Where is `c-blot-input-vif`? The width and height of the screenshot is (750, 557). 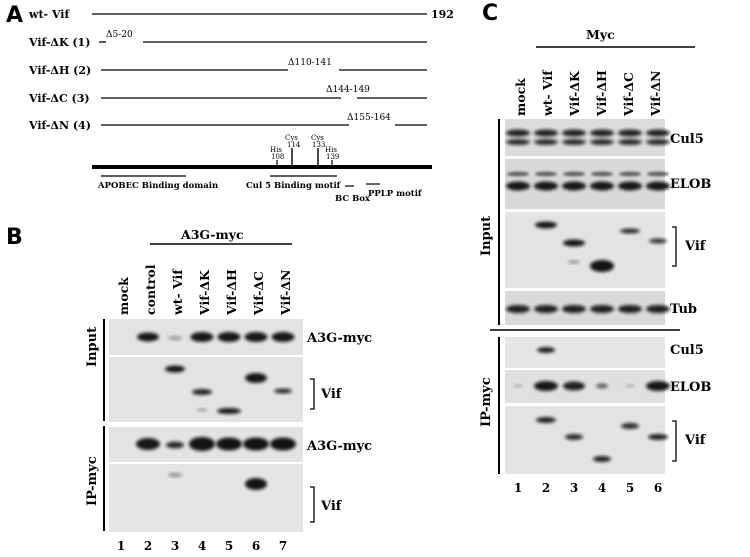 c-blot-input-vif is located at coordinates (585, 250).